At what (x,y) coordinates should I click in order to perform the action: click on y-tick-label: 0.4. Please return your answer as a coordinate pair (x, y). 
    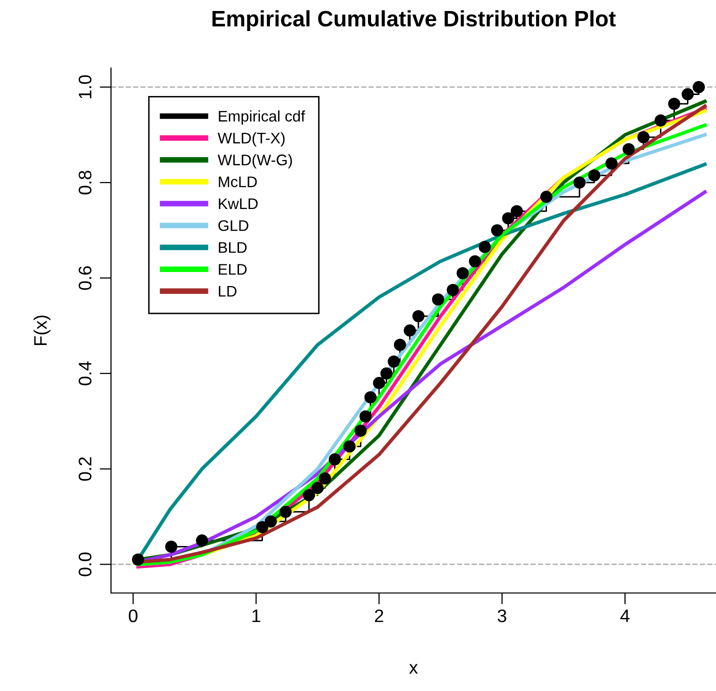
    Looking at the image, I should click on (85, 373).